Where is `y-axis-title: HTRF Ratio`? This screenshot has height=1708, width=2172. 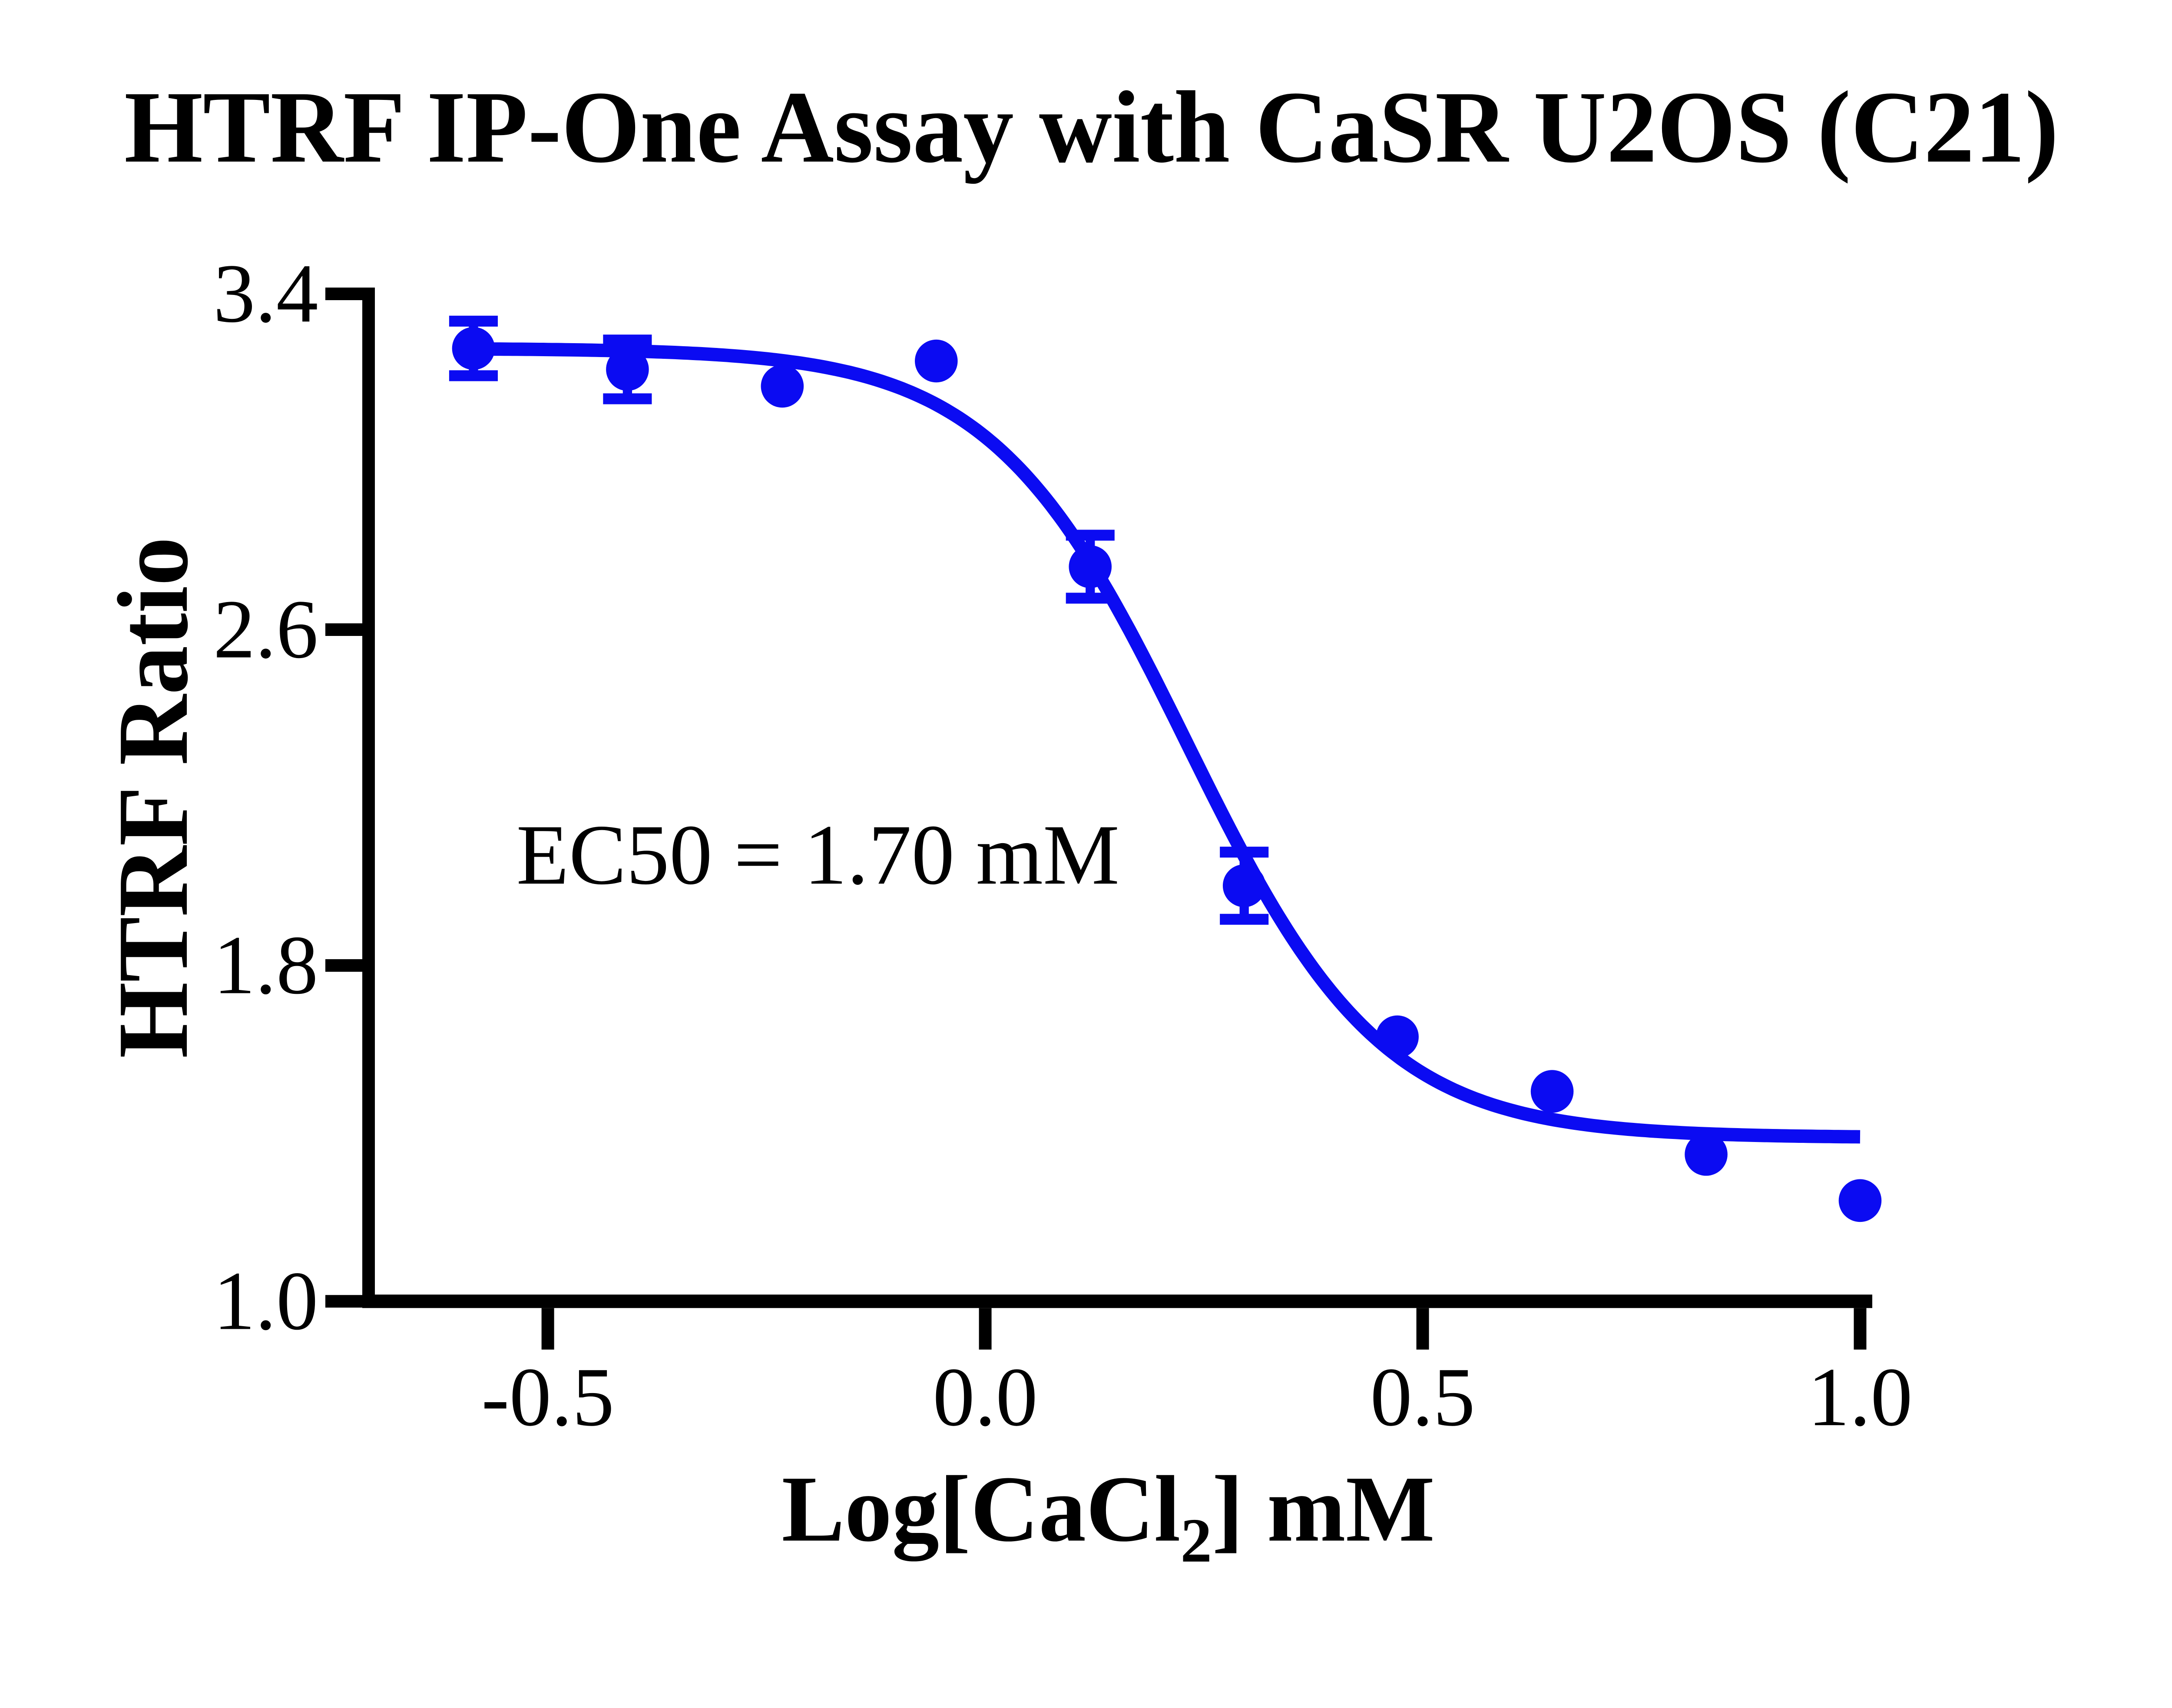 y-axis-title: HTRF Ratio is located at coordinates (153, 797).